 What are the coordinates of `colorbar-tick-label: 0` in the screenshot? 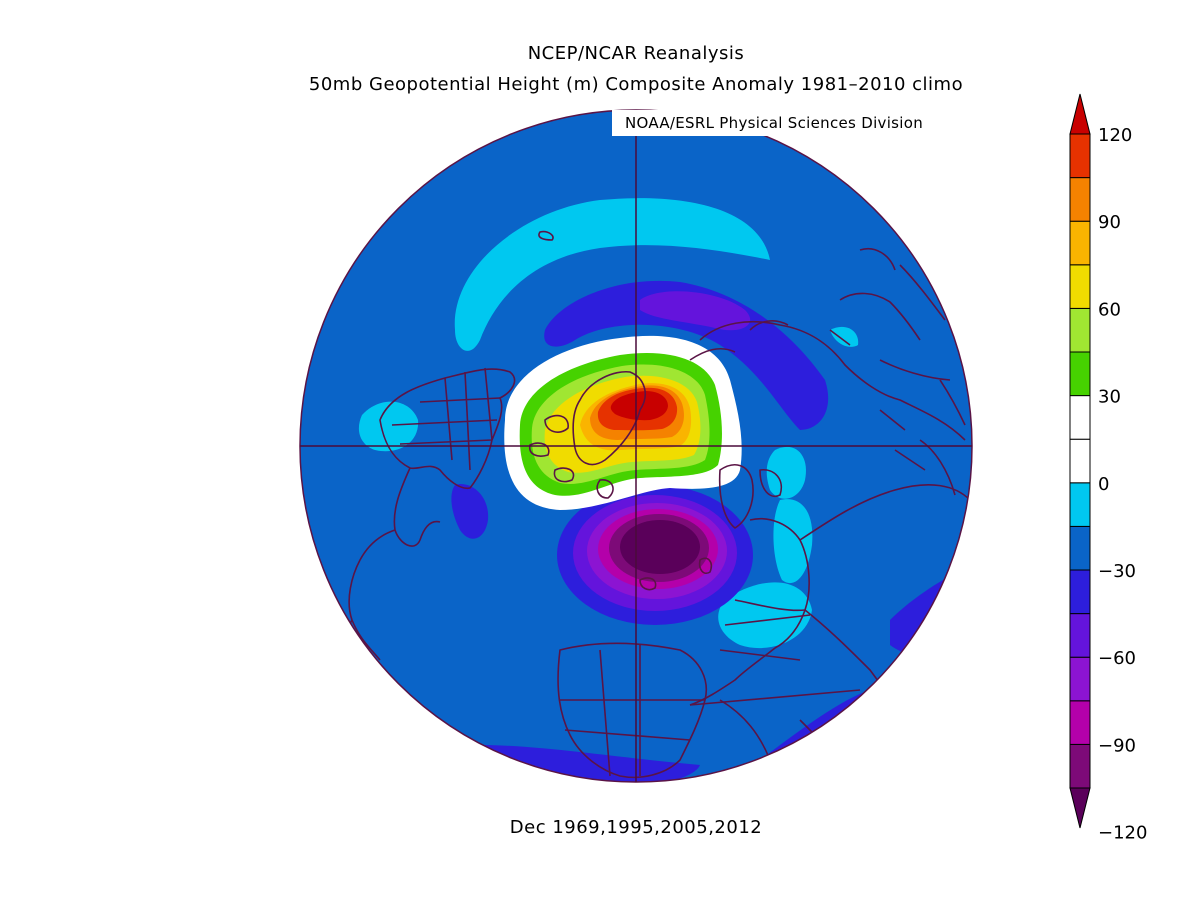 It's located at (1103, 484).